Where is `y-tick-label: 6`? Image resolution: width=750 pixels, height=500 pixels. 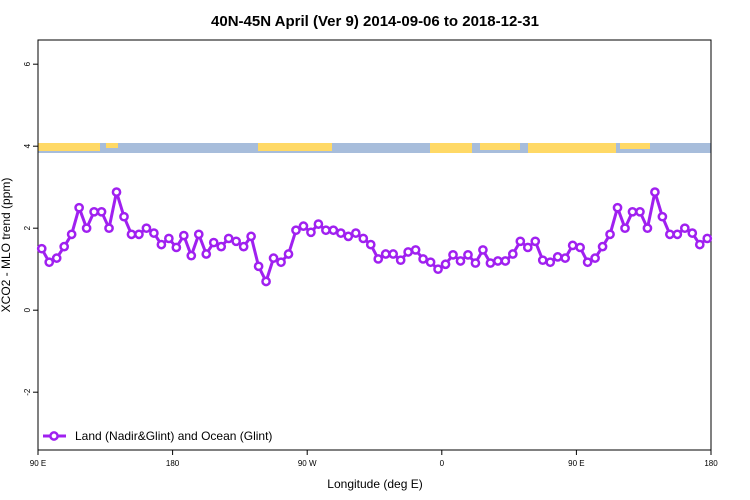
y-tick-label: 6 is located at coordinates (27, 63).